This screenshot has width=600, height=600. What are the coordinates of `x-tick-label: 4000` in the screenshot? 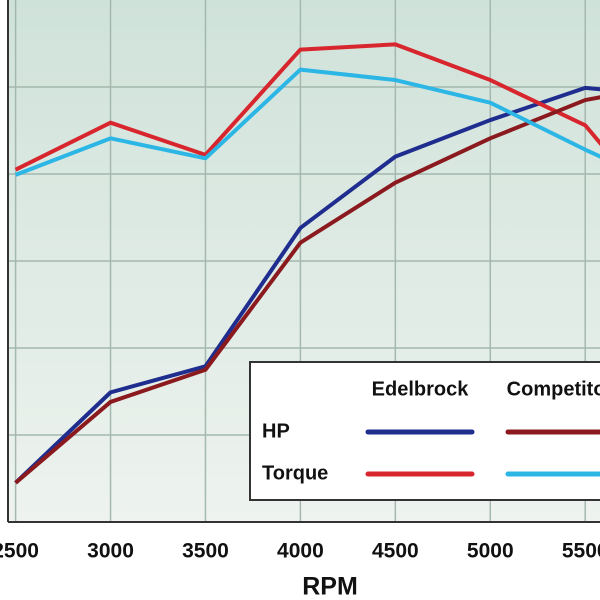 It's located at (300, 551).